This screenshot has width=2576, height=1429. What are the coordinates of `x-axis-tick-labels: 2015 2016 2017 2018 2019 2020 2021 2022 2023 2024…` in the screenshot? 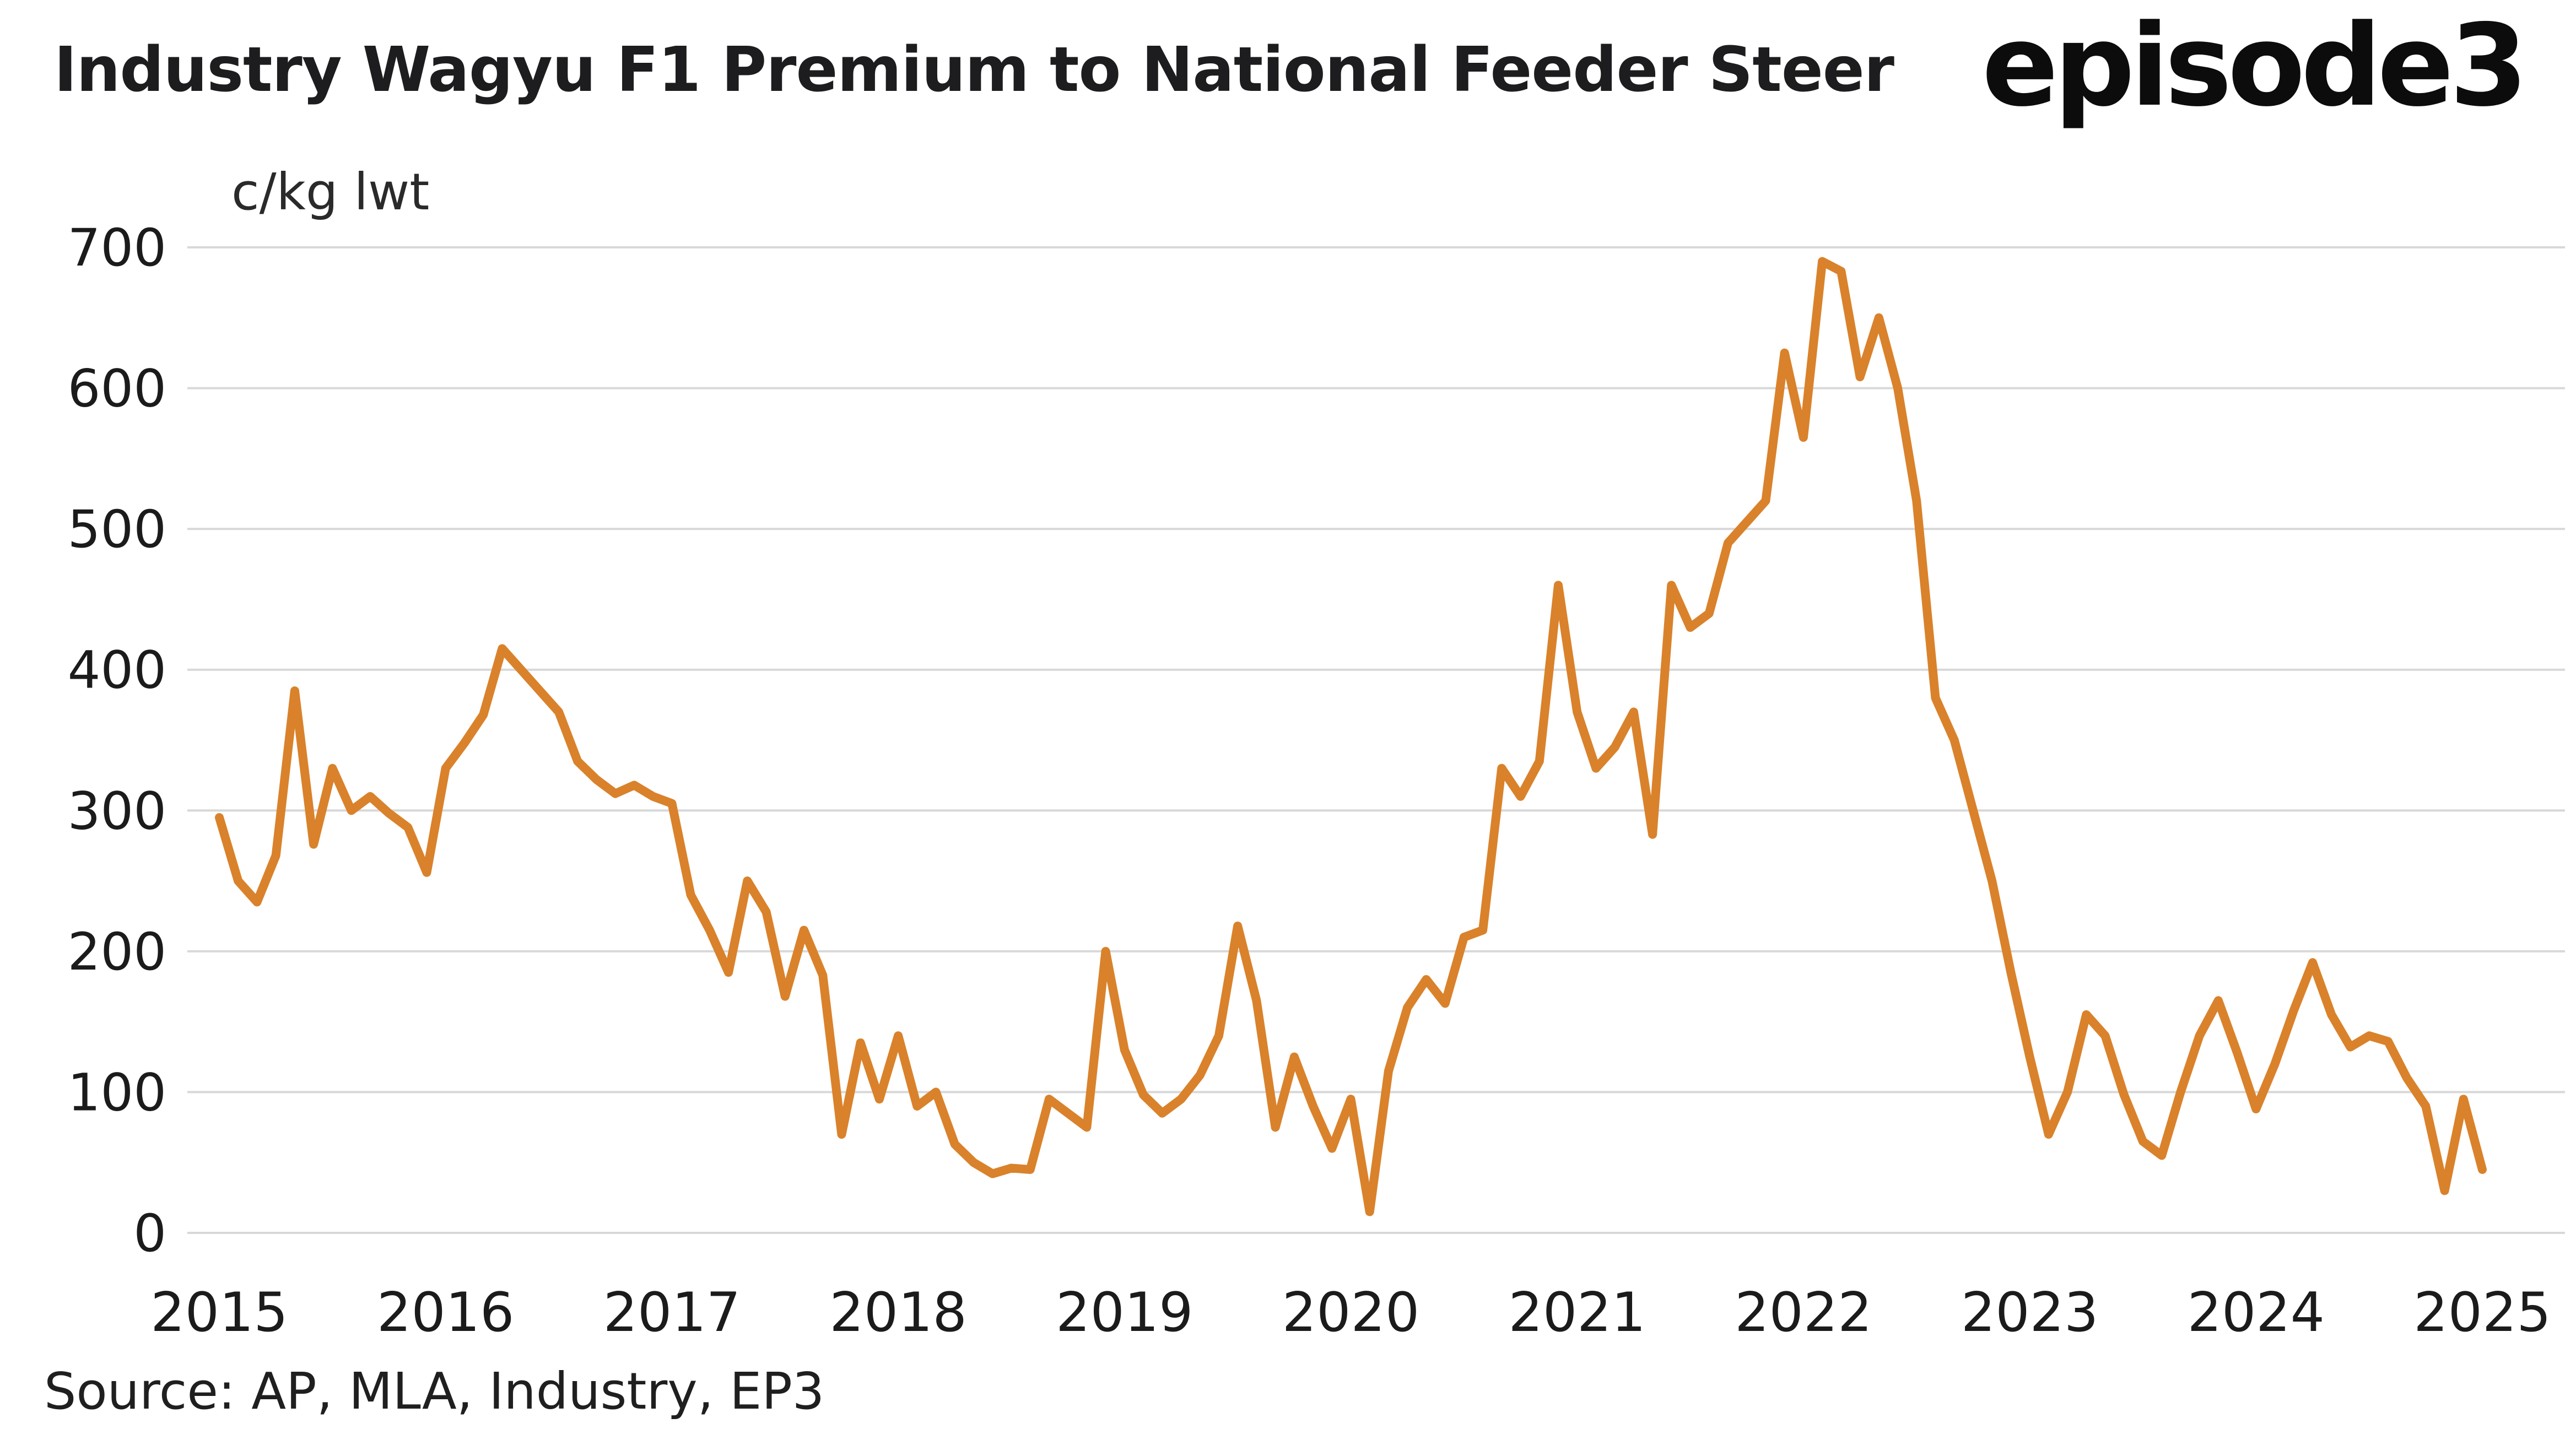 It's located at (1350, 1312).